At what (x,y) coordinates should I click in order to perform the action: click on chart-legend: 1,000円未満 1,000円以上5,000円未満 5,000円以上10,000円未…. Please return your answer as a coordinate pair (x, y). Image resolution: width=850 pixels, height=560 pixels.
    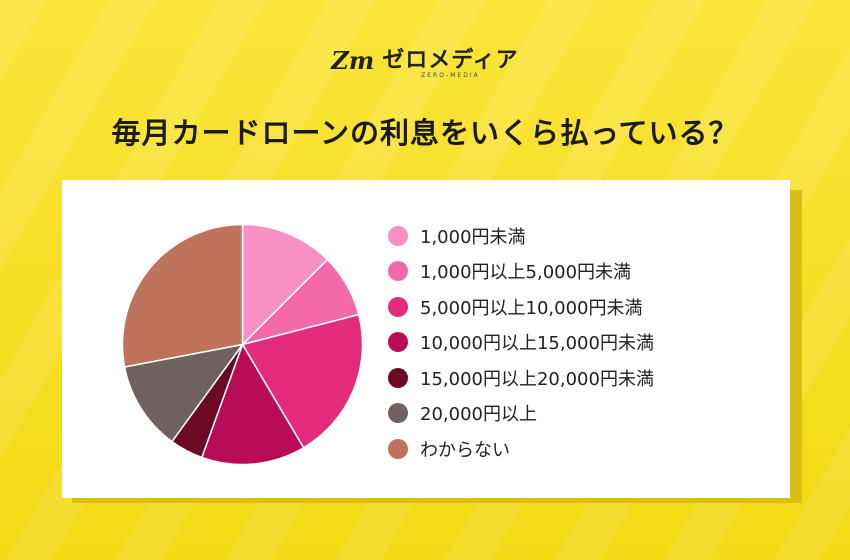
    Looking at the image, I should click on (521, 342).